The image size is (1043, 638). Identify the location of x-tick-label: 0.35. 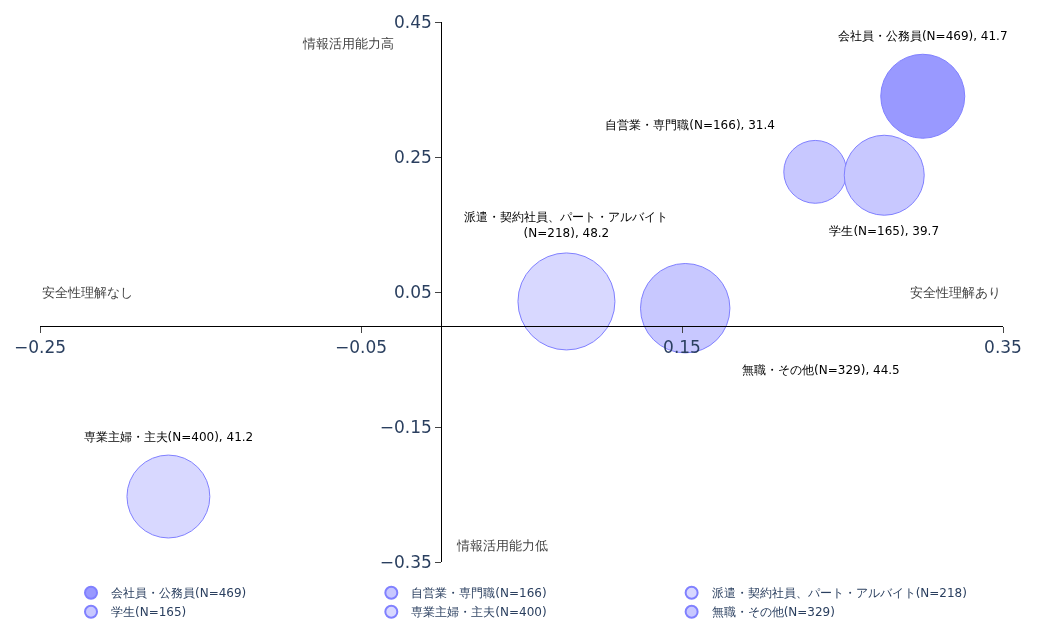
(1003, 347).